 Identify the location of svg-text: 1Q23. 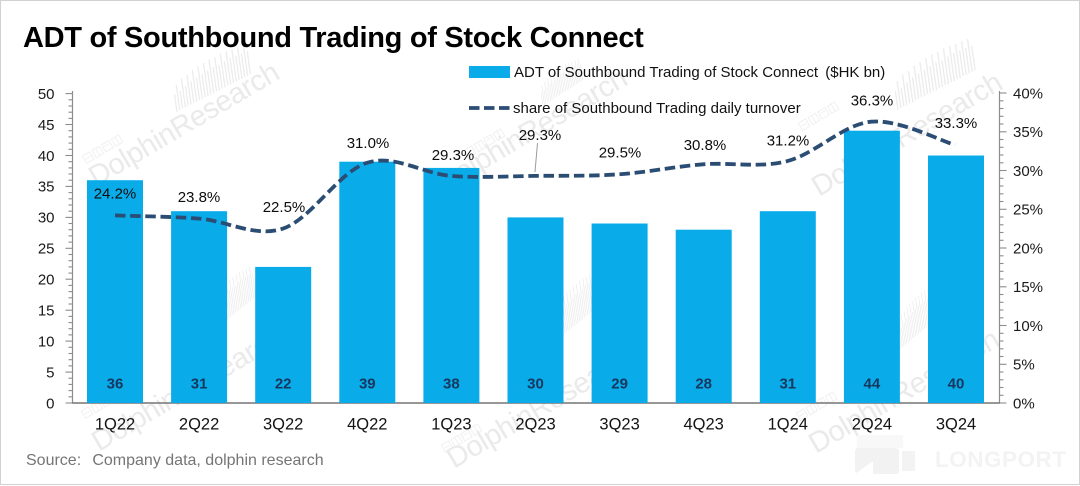
(451, 424).